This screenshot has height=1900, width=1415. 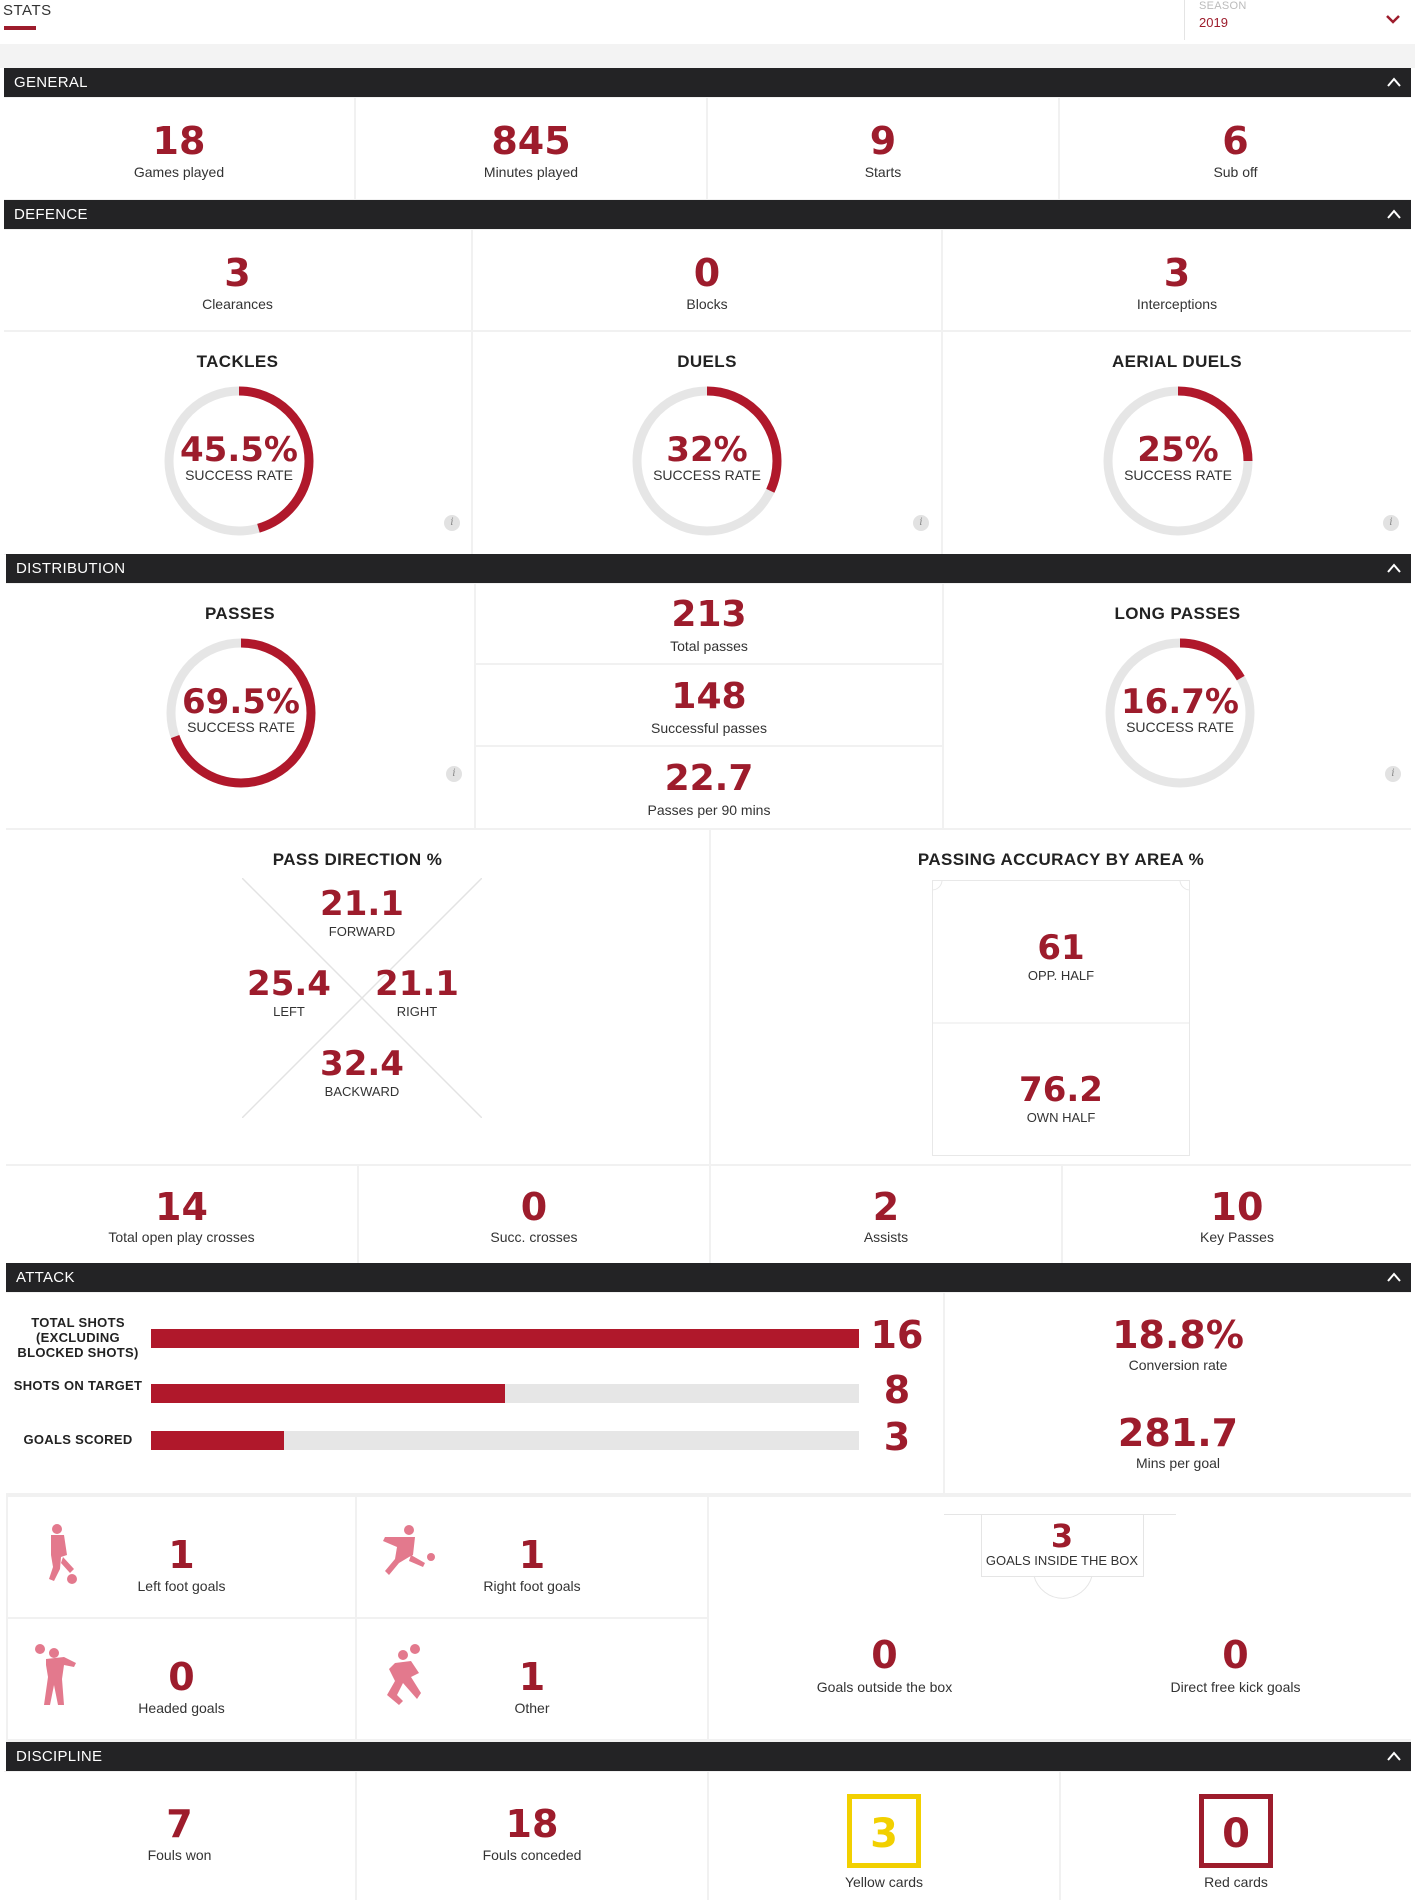 I want to click on stat-label: Yellow cards, so click(x=884, y=1882).